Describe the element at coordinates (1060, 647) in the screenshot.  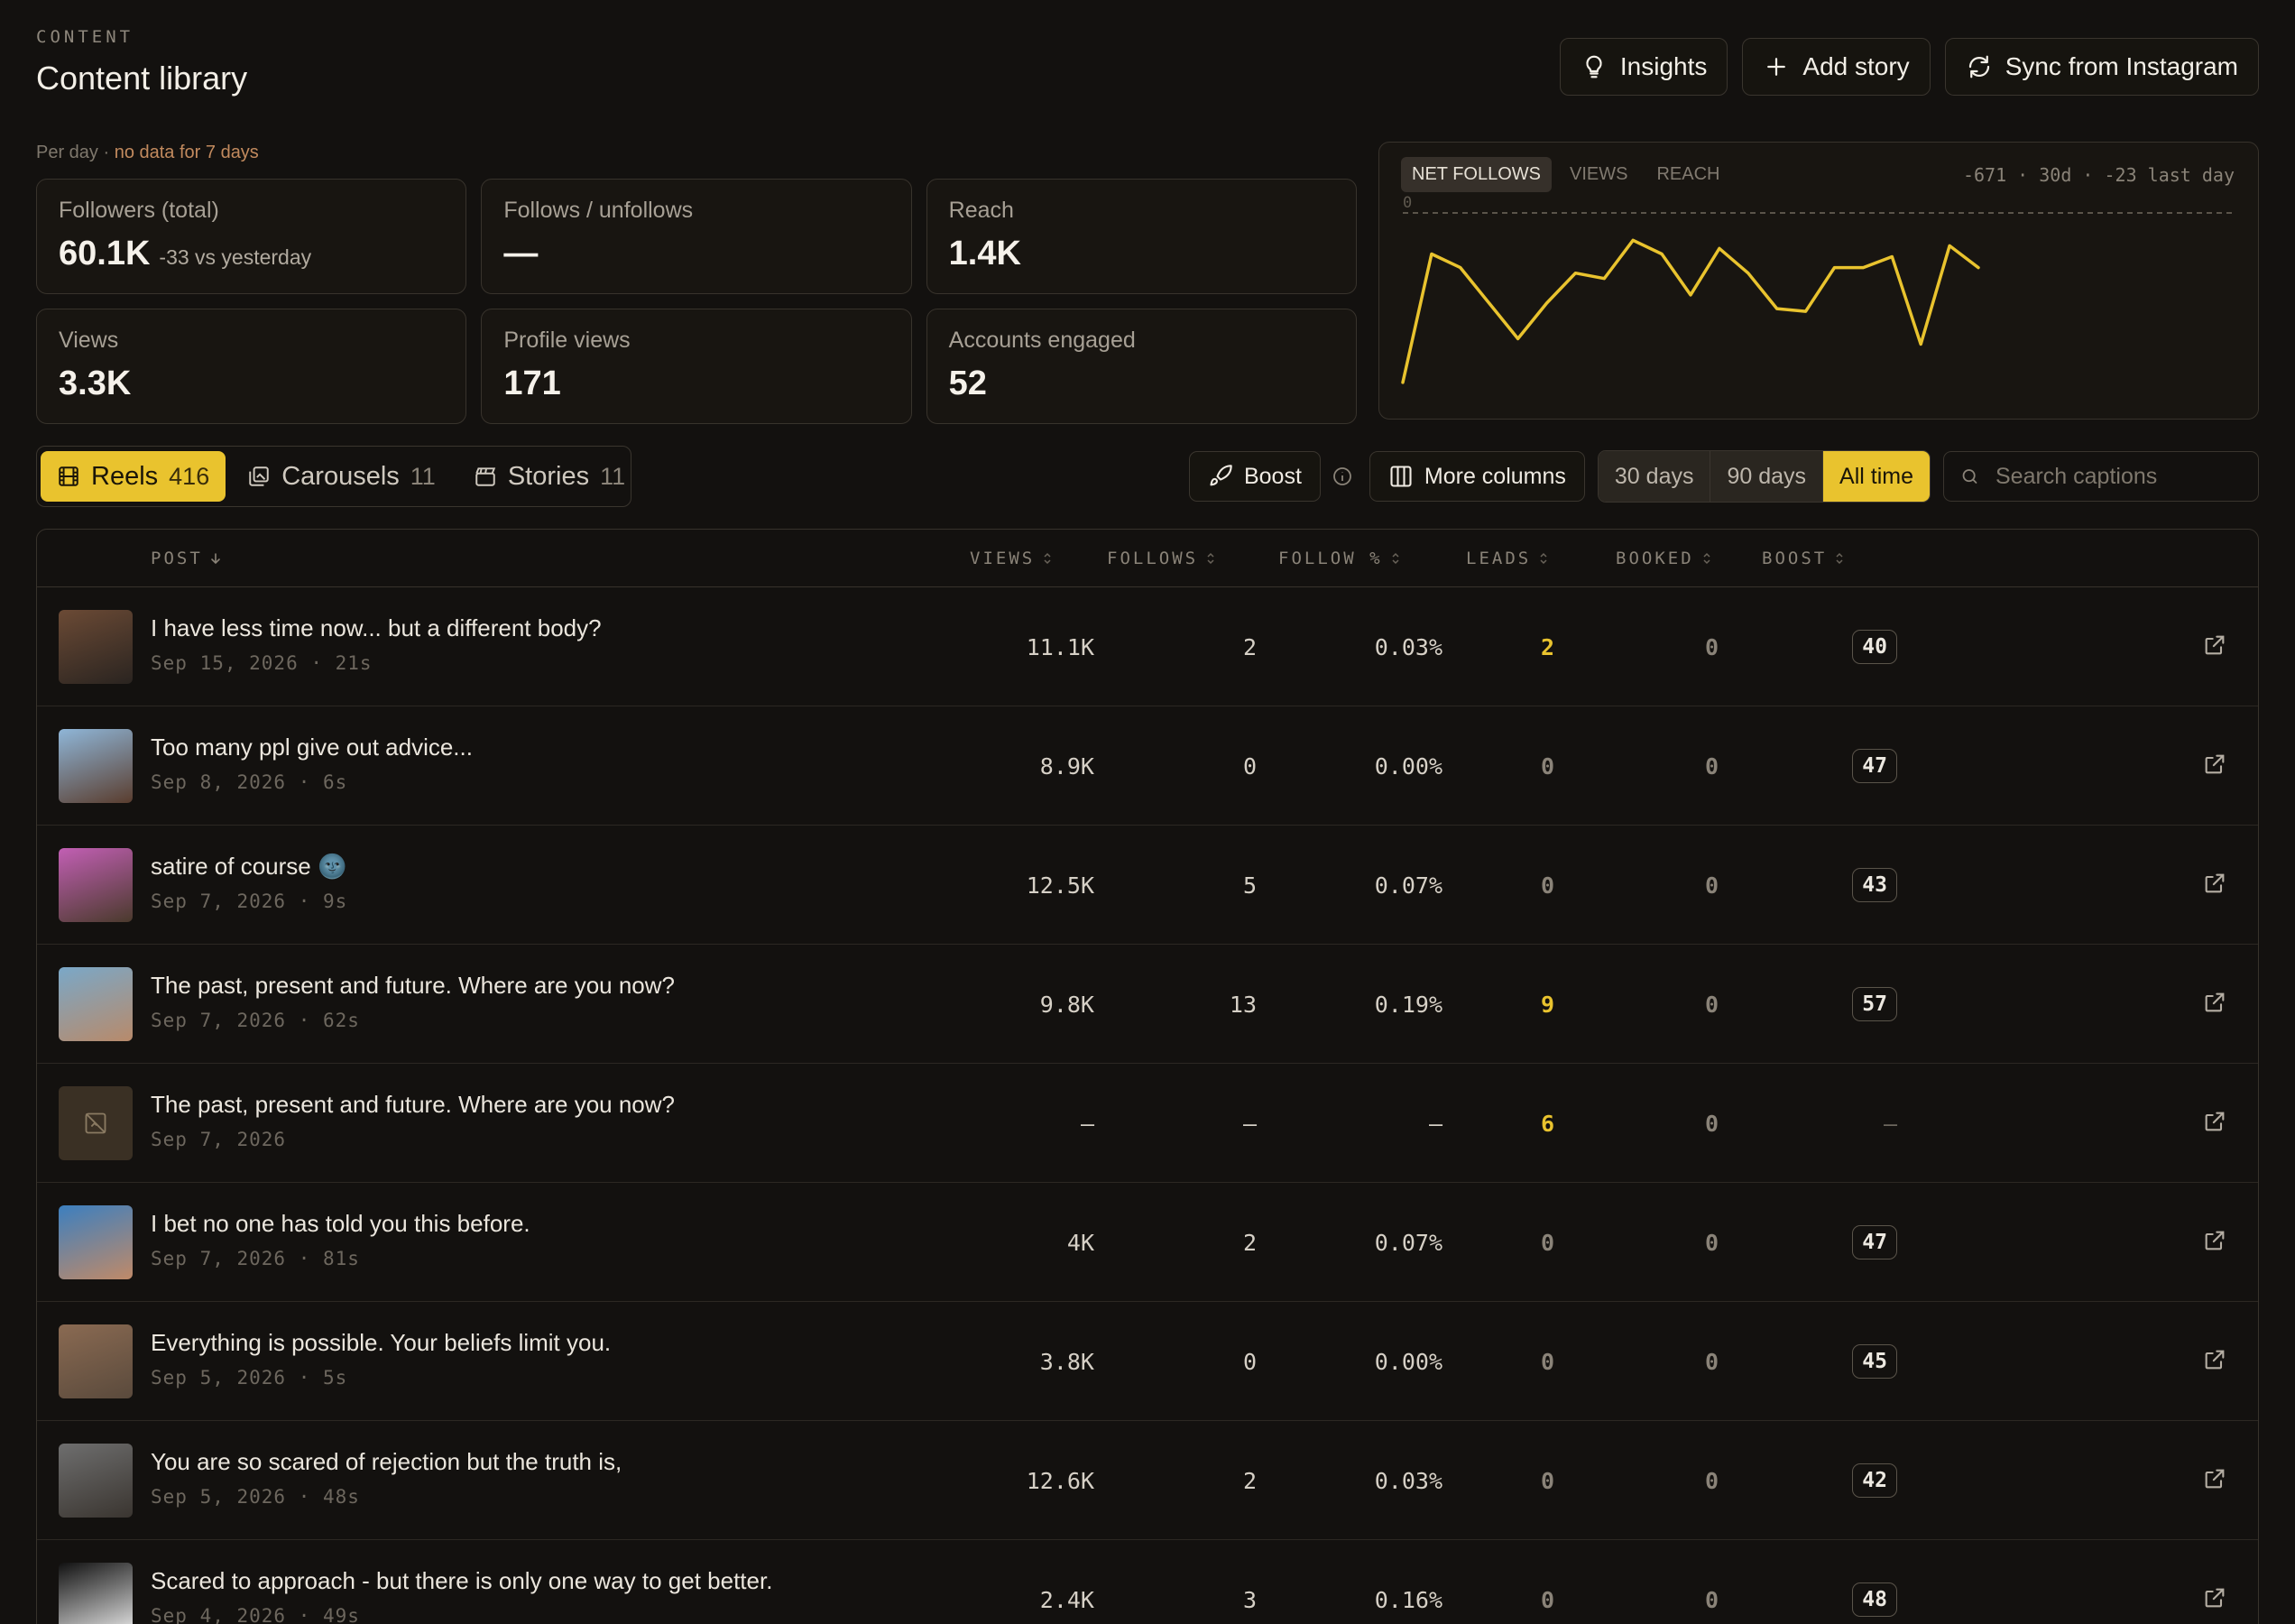
I see `views-cell: 11.1K` at that location.